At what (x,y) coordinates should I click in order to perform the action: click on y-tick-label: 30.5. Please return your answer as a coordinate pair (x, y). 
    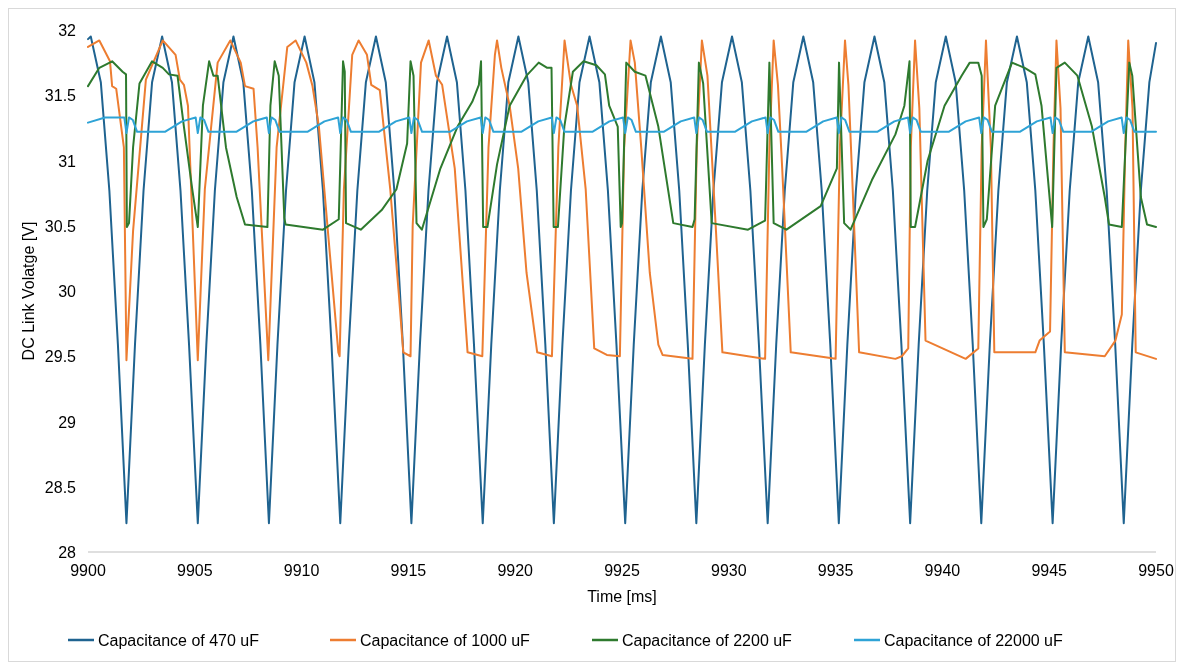
    Looking at the image, I should click on (60, 226).